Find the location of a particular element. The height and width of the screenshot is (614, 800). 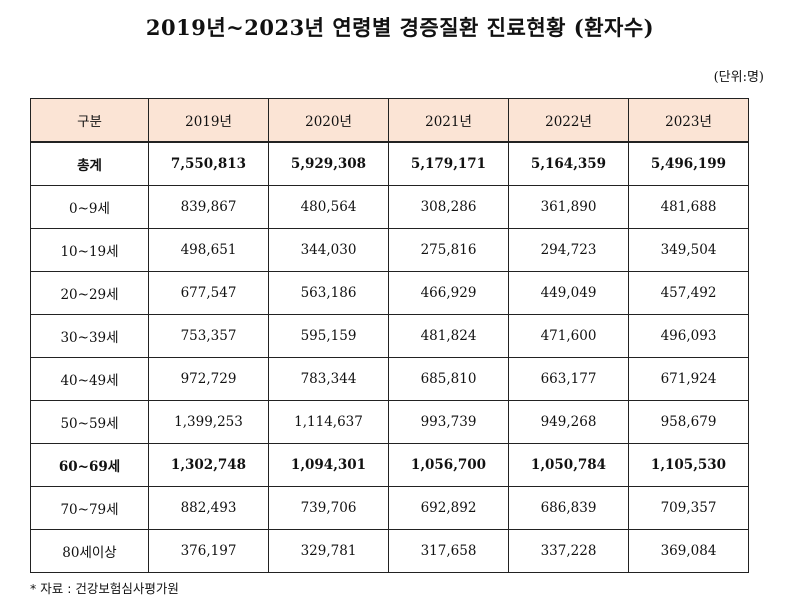

header-year-2020: 2020년 is located at coordinates (328, 120).